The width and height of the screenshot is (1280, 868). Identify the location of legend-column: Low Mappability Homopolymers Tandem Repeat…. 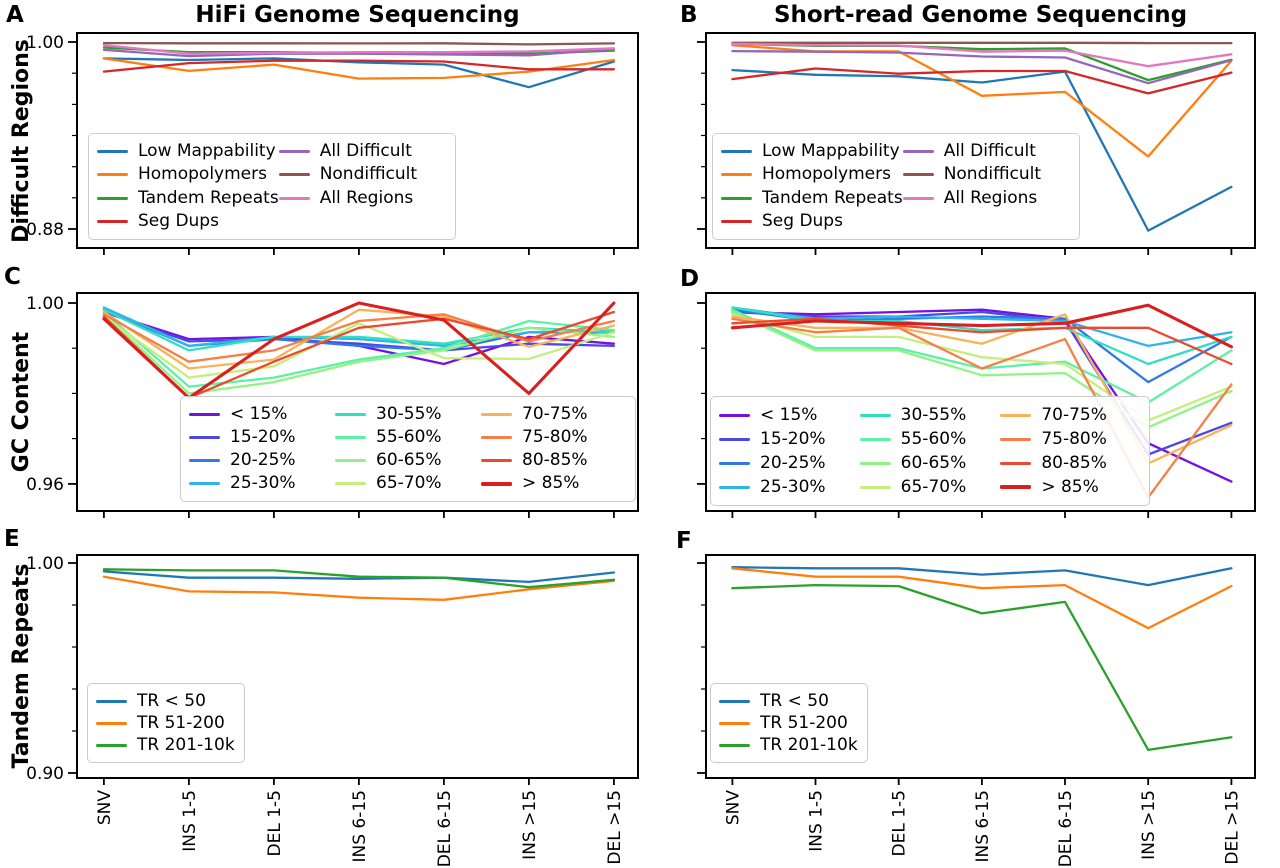
(812, 186).